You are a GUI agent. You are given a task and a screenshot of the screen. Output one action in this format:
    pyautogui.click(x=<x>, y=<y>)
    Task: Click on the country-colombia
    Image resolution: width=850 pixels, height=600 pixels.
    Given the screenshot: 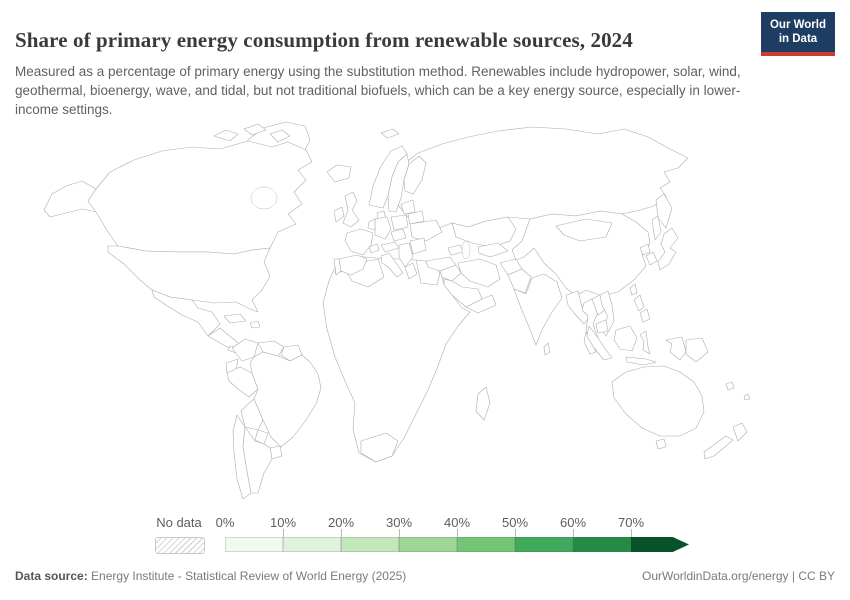 What is the action you would take?
    pyautogui.click(x=245, y=350)
    